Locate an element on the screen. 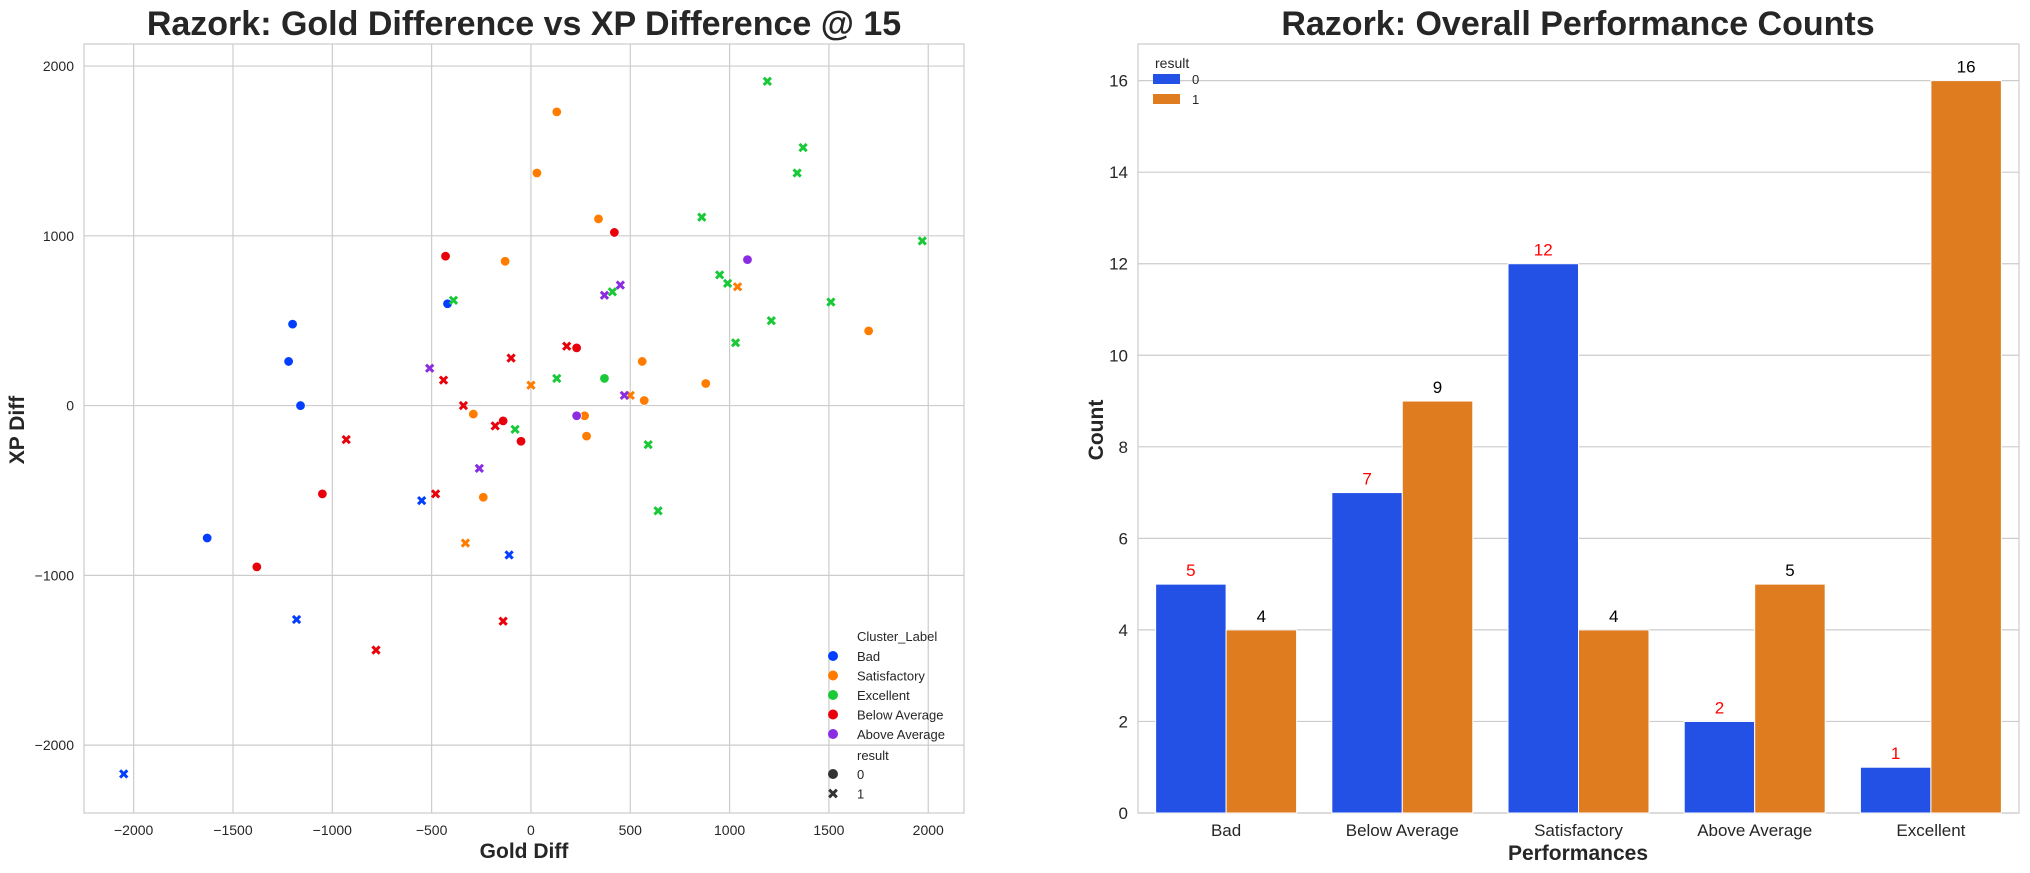 This screenshot has height=873, width=2030. bar-x-axis-label: Performances is located at coordinates (1578, 853).